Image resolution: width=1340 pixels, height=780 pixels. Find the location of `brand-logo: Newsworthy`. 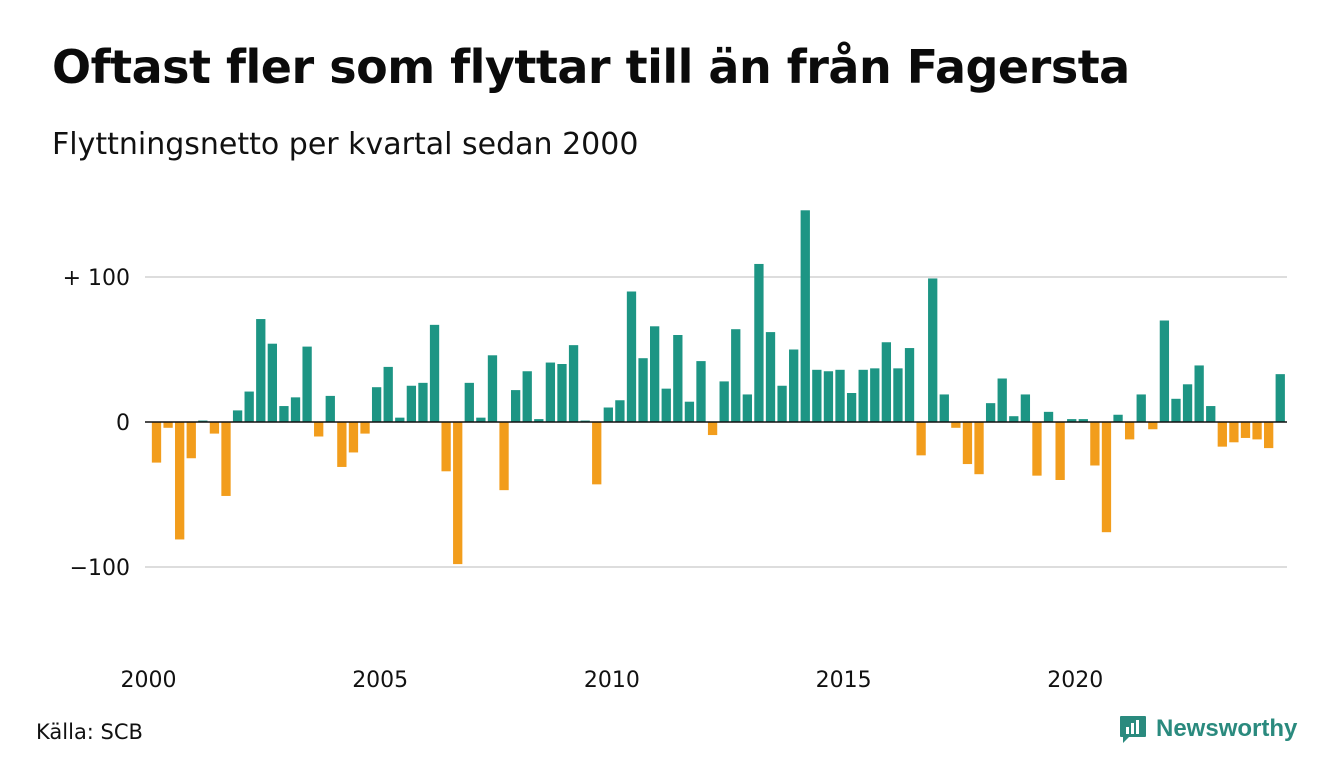

brand-logo: Newsworthy is located at coordinates (1207, 729).